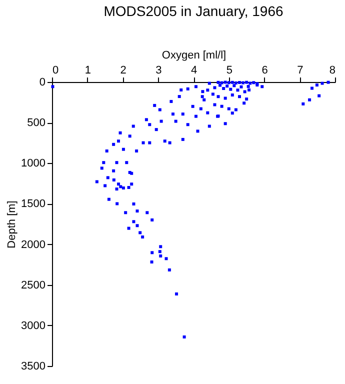  I want to click on y-tick-label: 1000, so click(33, 164).